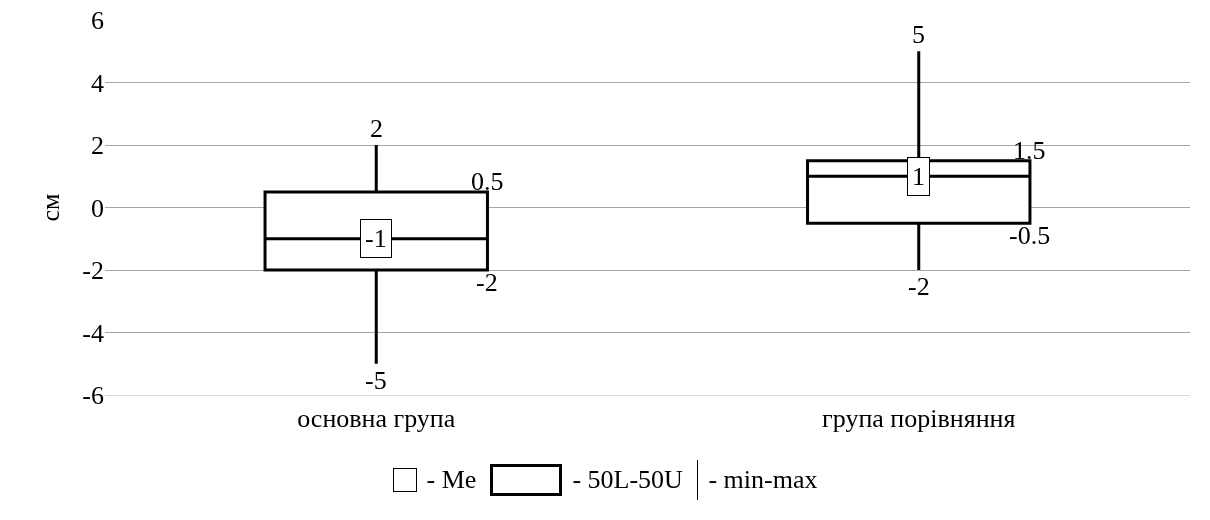 The height and width of the screenshot is (520, 1210). I want to click on y-tick-label: -2, so click(93, 271).